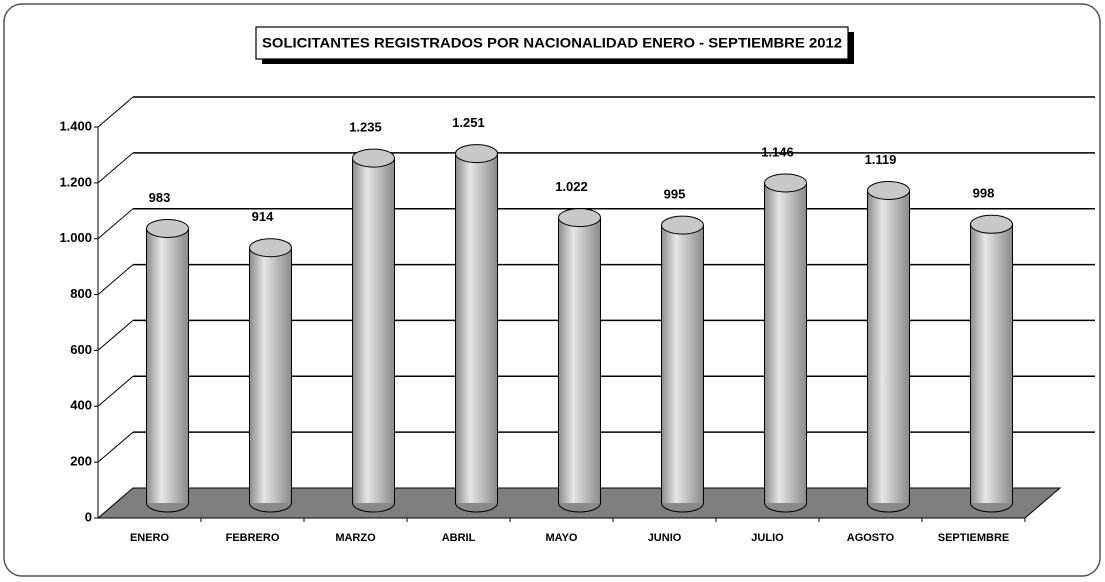 The width and height of the screenshot is (1105, 582). What do you see at coordinates (468, 122) in the screenshot?
I see `value-label: 1.251` at bounding box center [468, 122].